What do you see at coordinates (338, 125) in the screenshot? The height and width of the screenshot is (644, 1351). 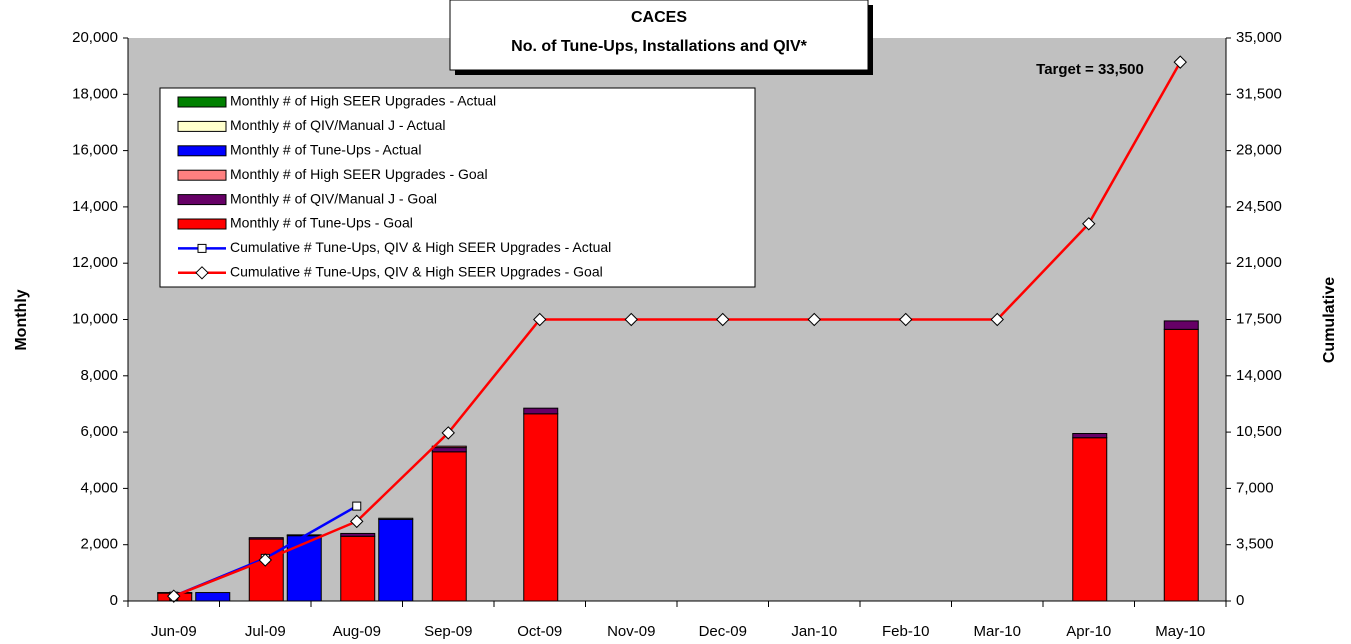 I see `legend-label: Monthly # of QIV/Manual J - Actual` at bounding box center [338, 125].